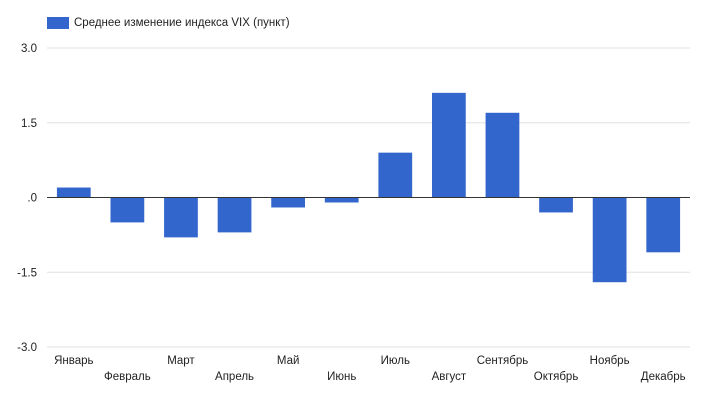  Describe the element at coordinates (288, 361) in the screenshot. I see `x-tick-label: Май` at that location.